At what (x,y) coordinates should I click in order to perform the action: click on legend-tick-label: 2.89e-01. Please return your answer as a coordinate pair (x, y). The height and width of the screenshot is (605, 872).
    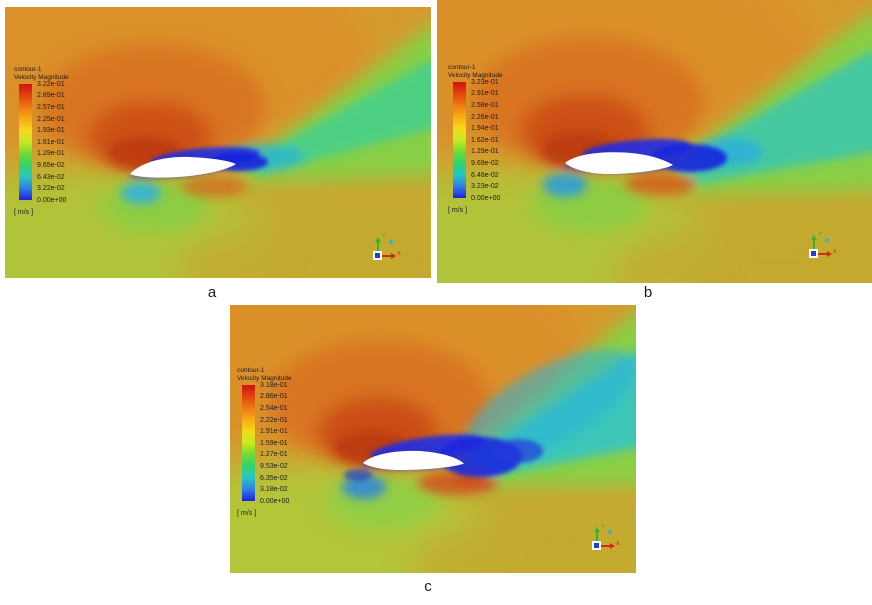
    Looking at the image, I should click on (51, 96).